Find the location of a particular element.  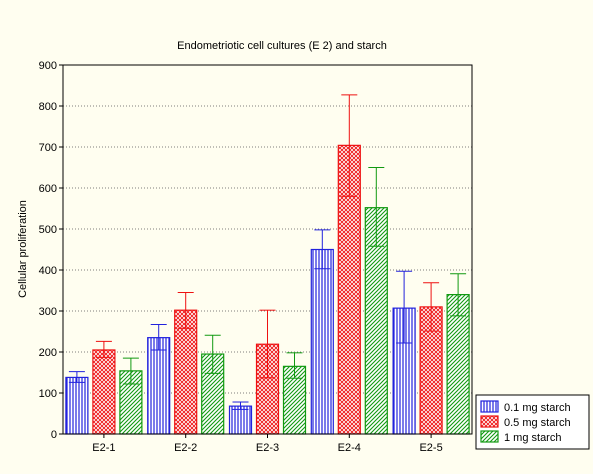

y-tick-label: 700 is located at coordinates (48, 148).